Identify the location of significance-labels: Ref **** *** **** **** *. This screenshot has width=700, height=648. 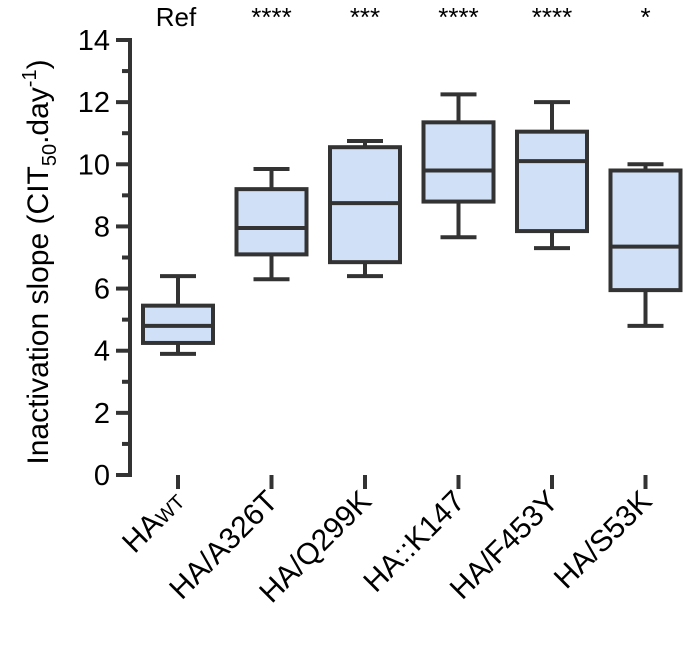
(403, 17).